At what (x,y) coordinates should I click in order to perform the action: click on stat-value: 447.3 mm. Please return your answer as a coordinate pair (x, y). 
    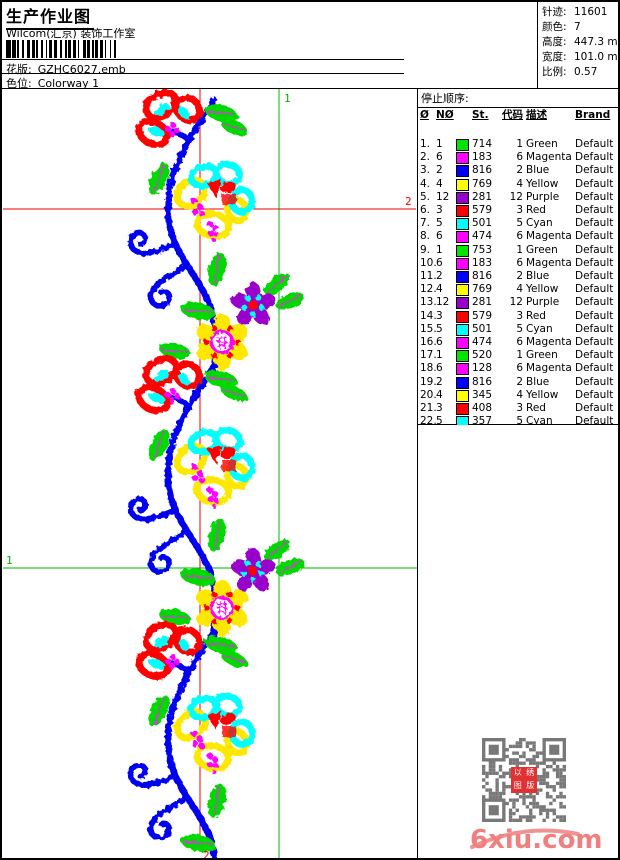
    Looking at the image, I should click on (596, 42).